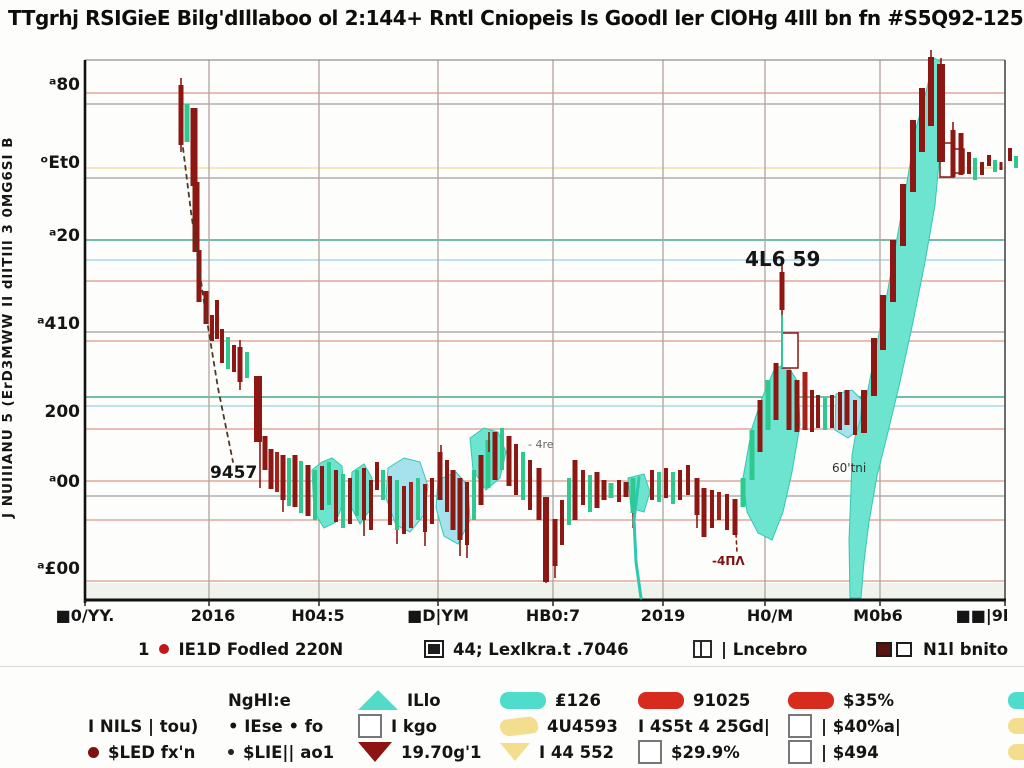 The height and width of the screenshot is (768, 1024). I want to click on legend-cell: $35%, so click(841, 700).